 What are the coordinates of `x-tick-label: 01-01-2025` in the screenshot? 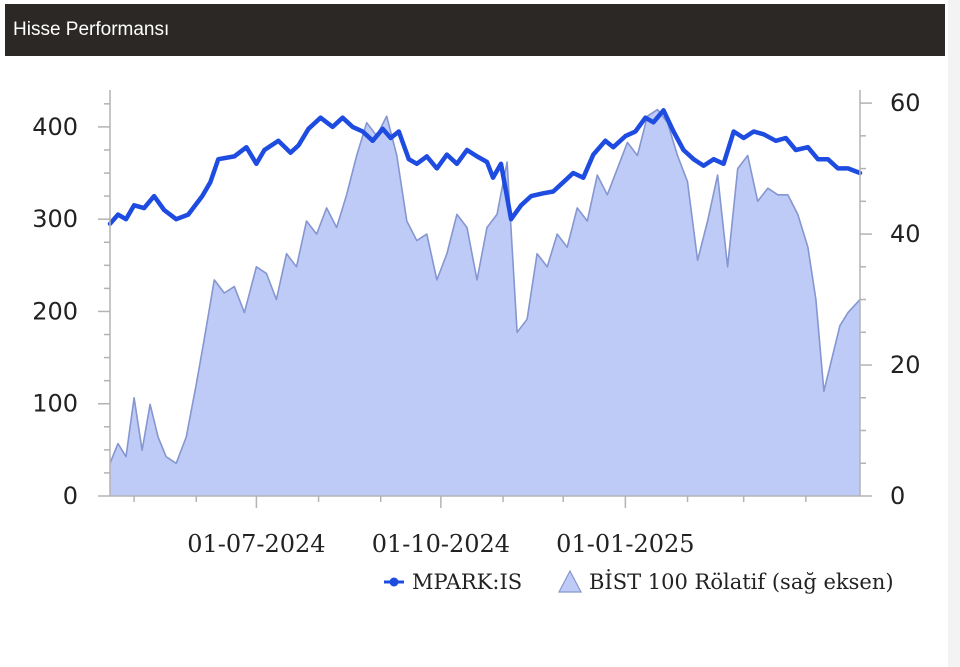 It's located at (625, 544).